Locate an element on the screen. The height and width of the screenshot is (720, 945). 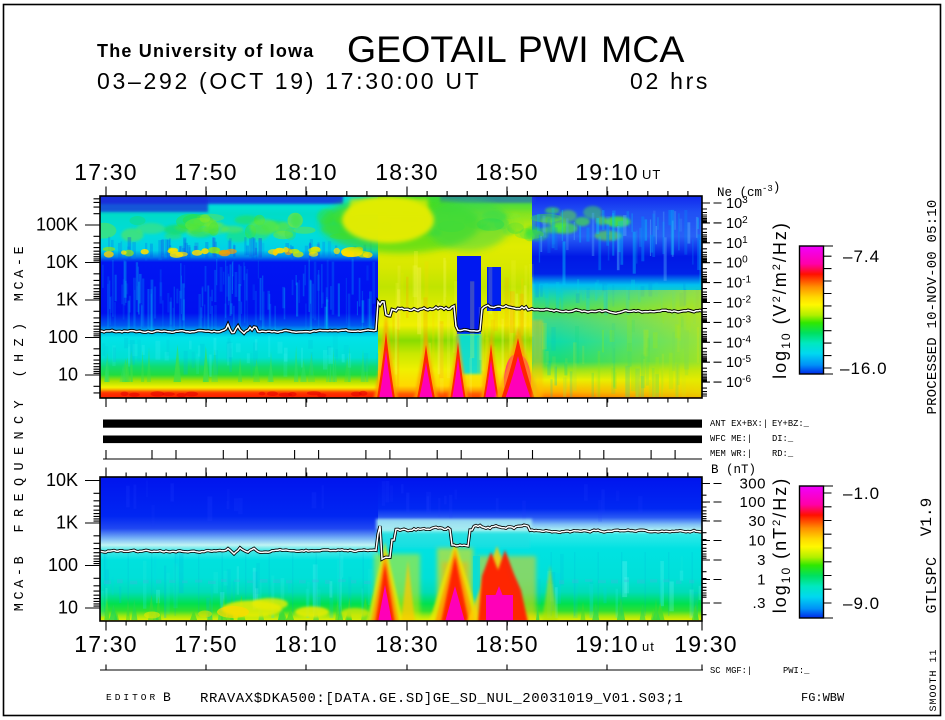
svg-text: The University of Iowa is located at coordinates (205, 51).